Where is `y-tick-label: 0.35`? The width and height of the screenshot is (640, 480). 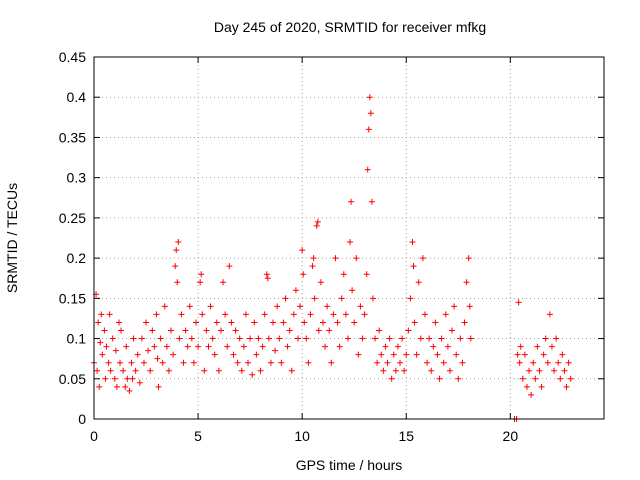
y-tick-label: 0.35 is located at coordinates (72, 137).